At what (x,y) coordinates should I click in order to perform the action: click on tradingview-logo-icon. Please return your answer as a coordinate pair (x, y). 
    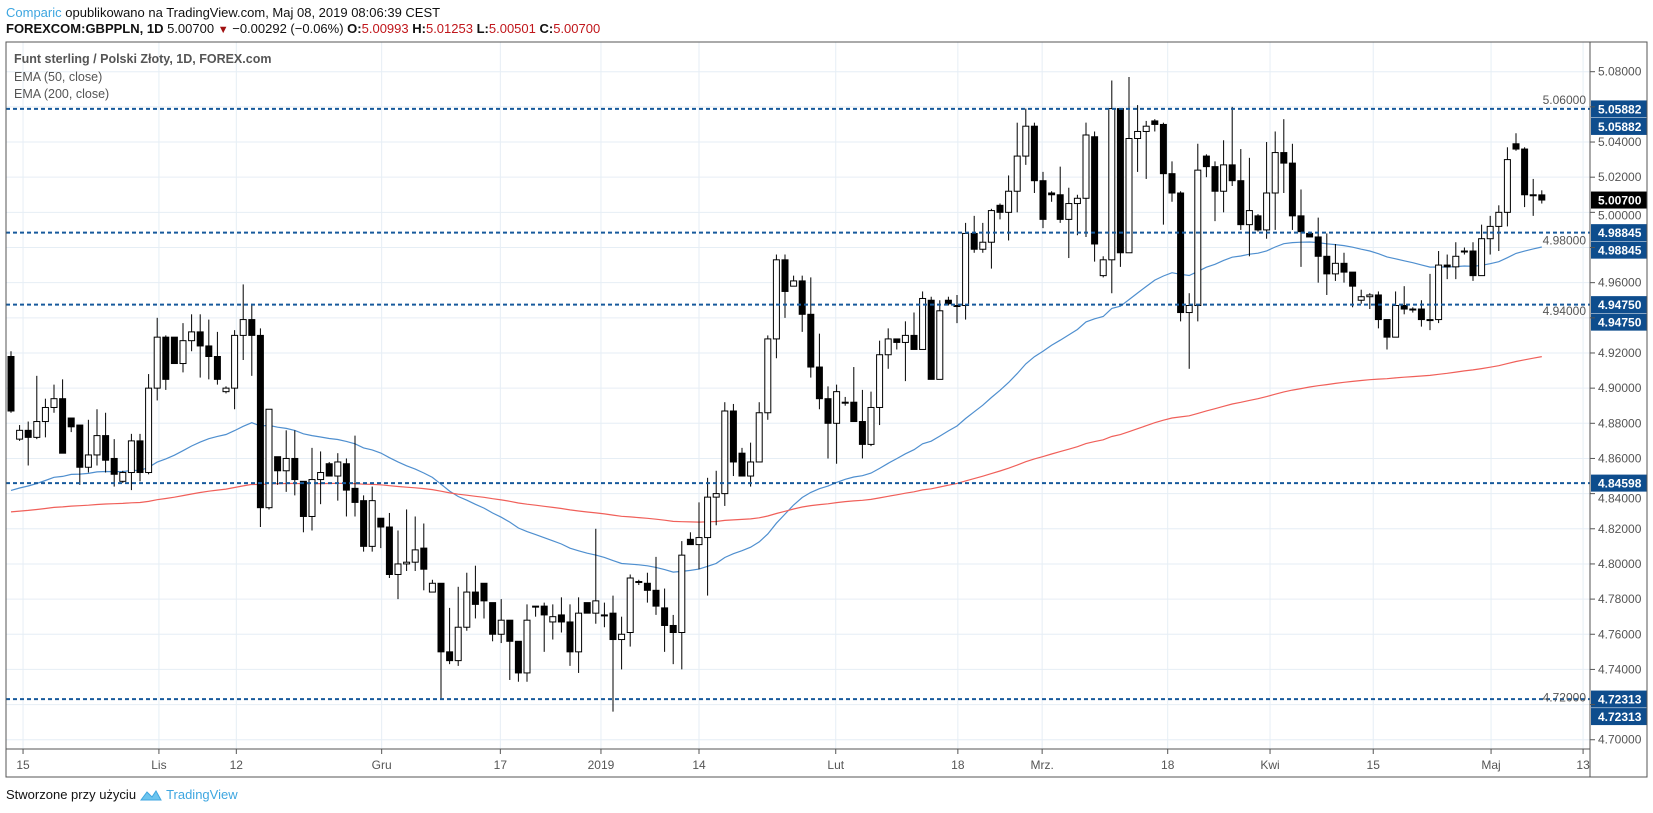
    Looking at the image, I should click on (151, 795).